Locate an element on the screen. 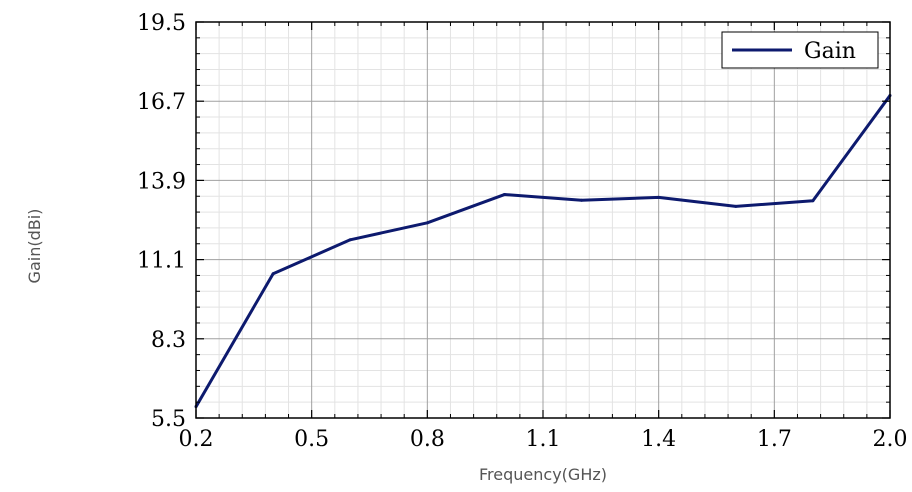 The height and width of the screenshot is (492, 912). y-tick-label: 19.5 is located at coordinates (161, 23).